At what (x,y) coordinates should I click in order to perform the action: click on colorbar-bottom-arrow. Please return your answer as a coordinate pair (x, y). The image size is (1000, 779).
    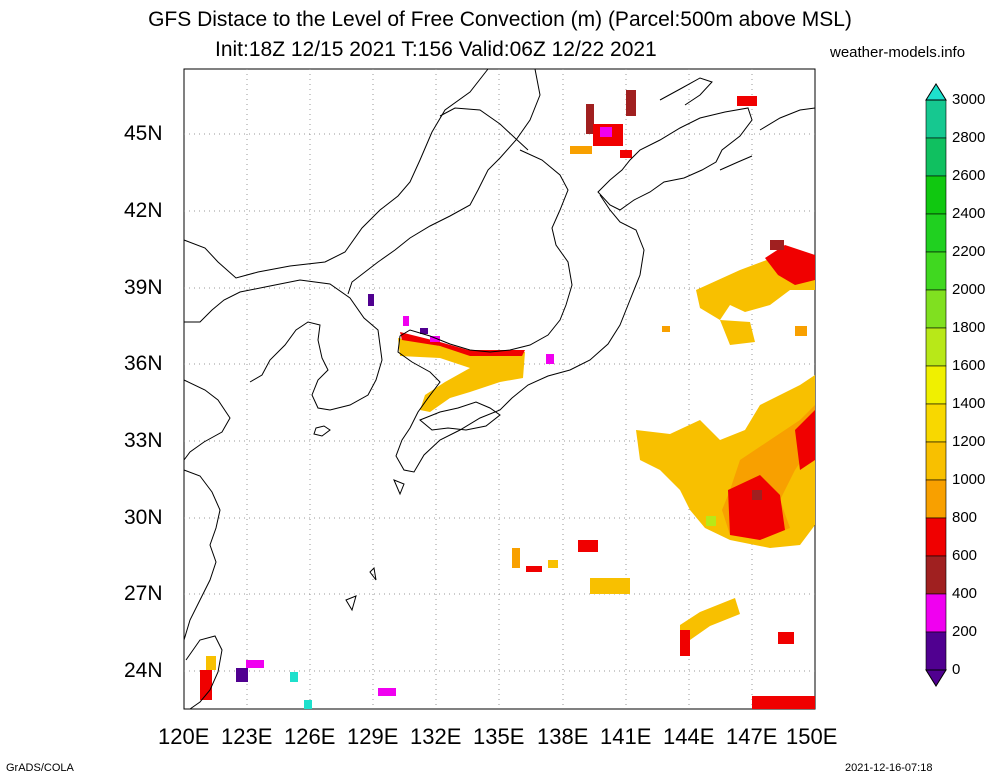
    Looking at the image, I should click on (936, 678).